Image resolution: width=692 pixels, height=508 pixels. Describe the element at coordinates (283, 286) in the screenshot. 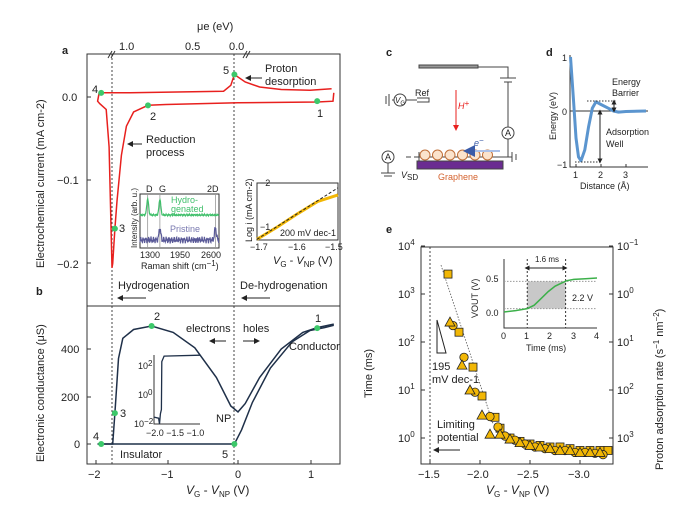

I see `dehydrogenation-label: De-hydrogenation` at that location.